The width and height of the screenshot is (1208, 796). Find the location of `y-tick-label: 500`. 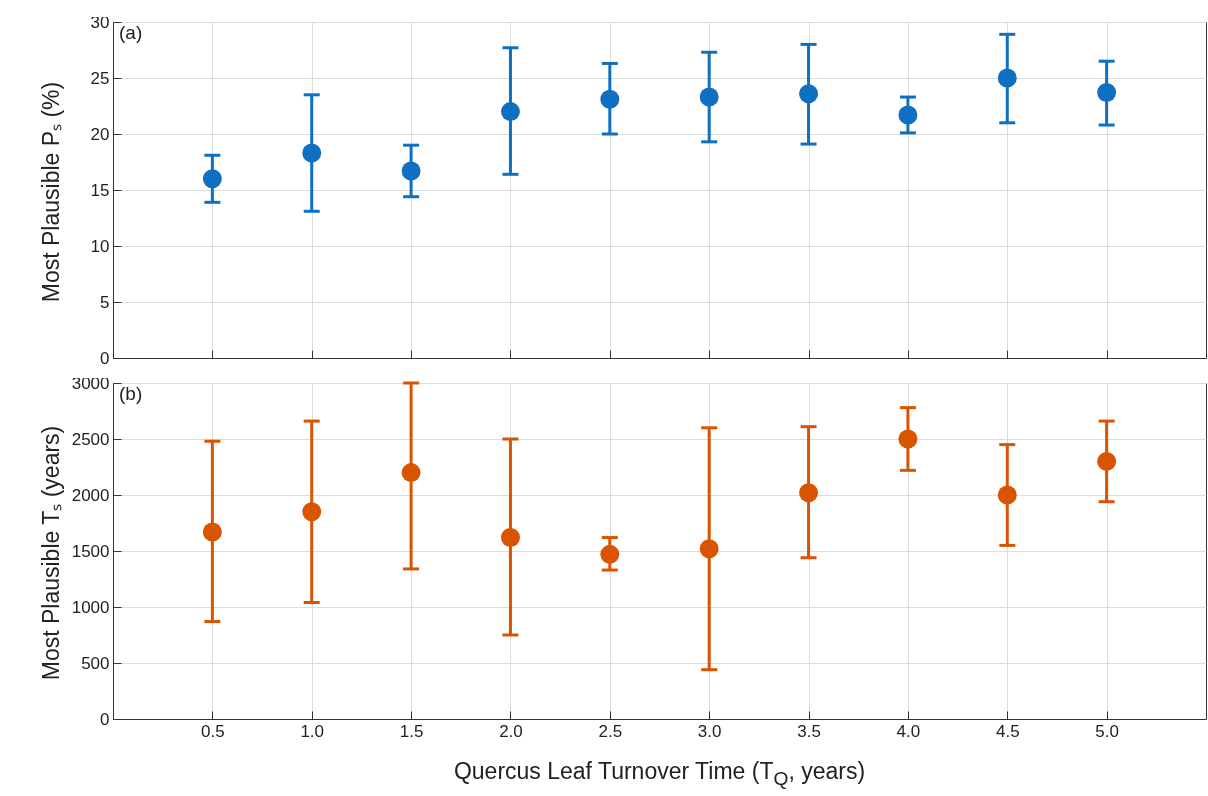

y-tick-label: 500 is located at coordinates (95, 663).